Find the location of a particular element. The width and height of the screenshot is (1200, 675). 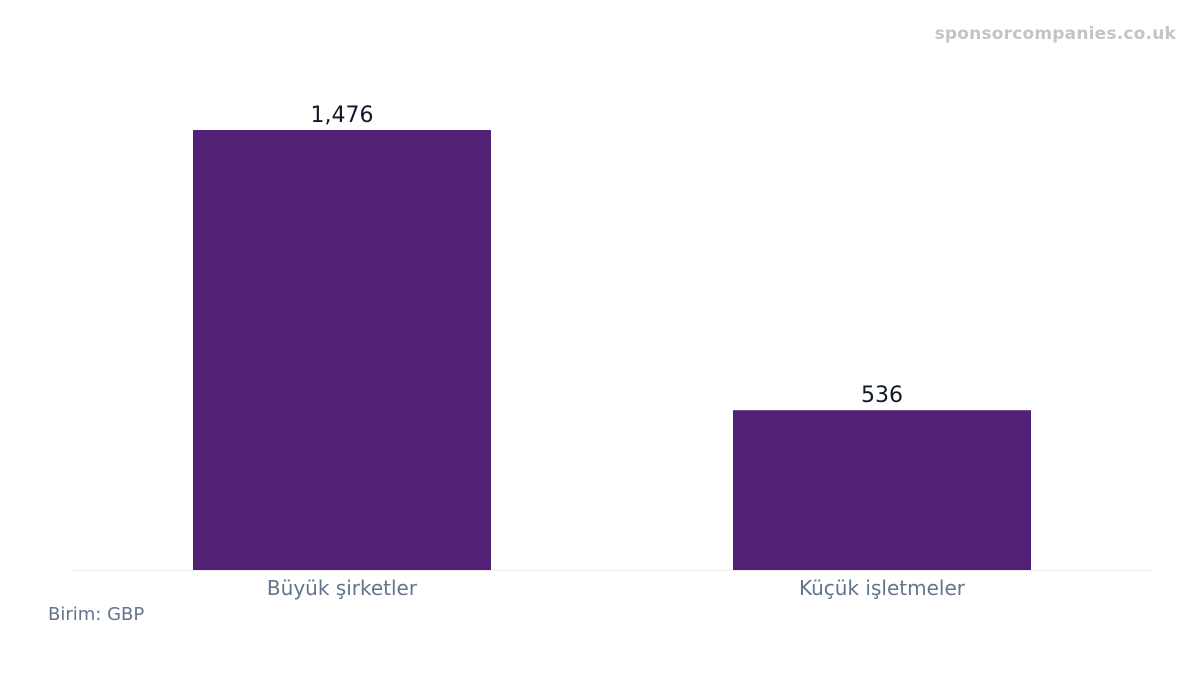

bar-value-label-2: 536 is located at coordinates (882, 395).